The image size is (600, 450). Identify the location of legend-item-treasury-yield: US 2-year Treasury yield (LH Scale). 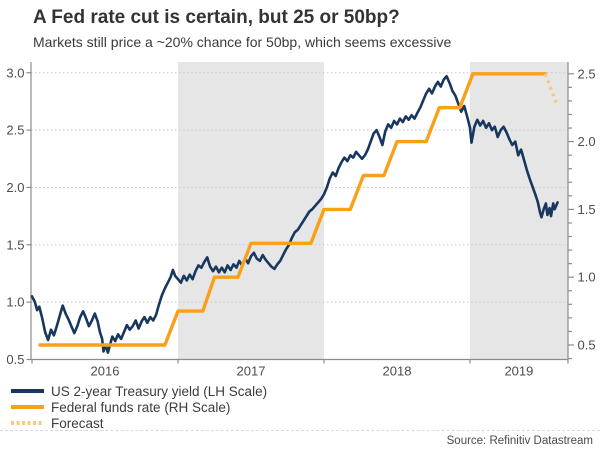
(139, 391).